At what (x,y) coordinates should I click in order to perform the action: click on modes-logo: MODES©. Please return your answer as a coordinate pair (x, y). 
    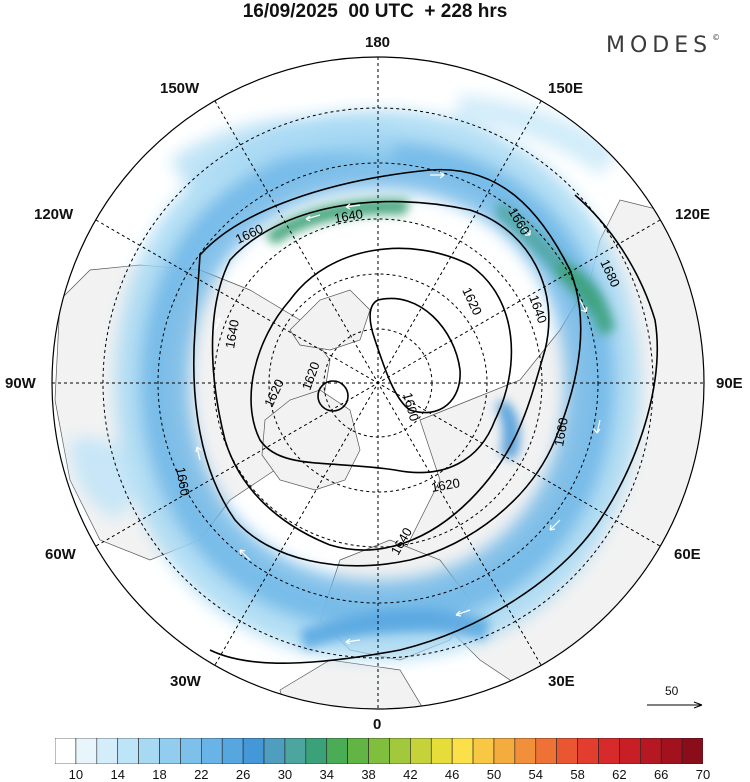
    Looking at the image, I should click on (663, 45).